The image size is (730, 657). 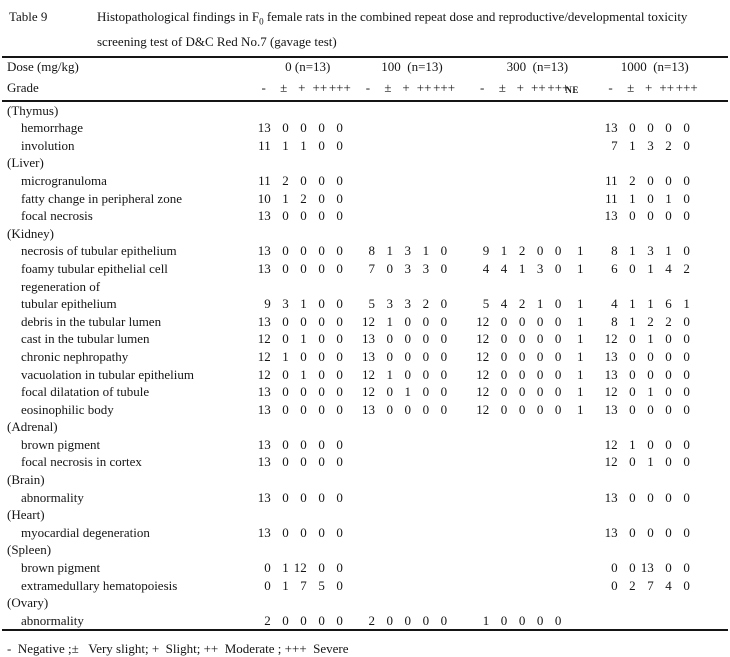 What do you see at coordinates (365, 603) in the screenshot?
I see `organ-row: (Ovary)` at bounding box center [365, 603].